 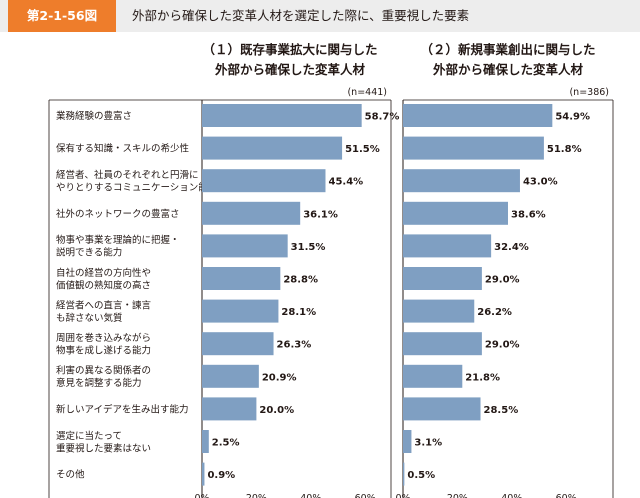 What do you see at coordinates (421, 475) in the screenshot?
I see `panel-2-value-label: 0.5%` at bounding box center [421, 475].